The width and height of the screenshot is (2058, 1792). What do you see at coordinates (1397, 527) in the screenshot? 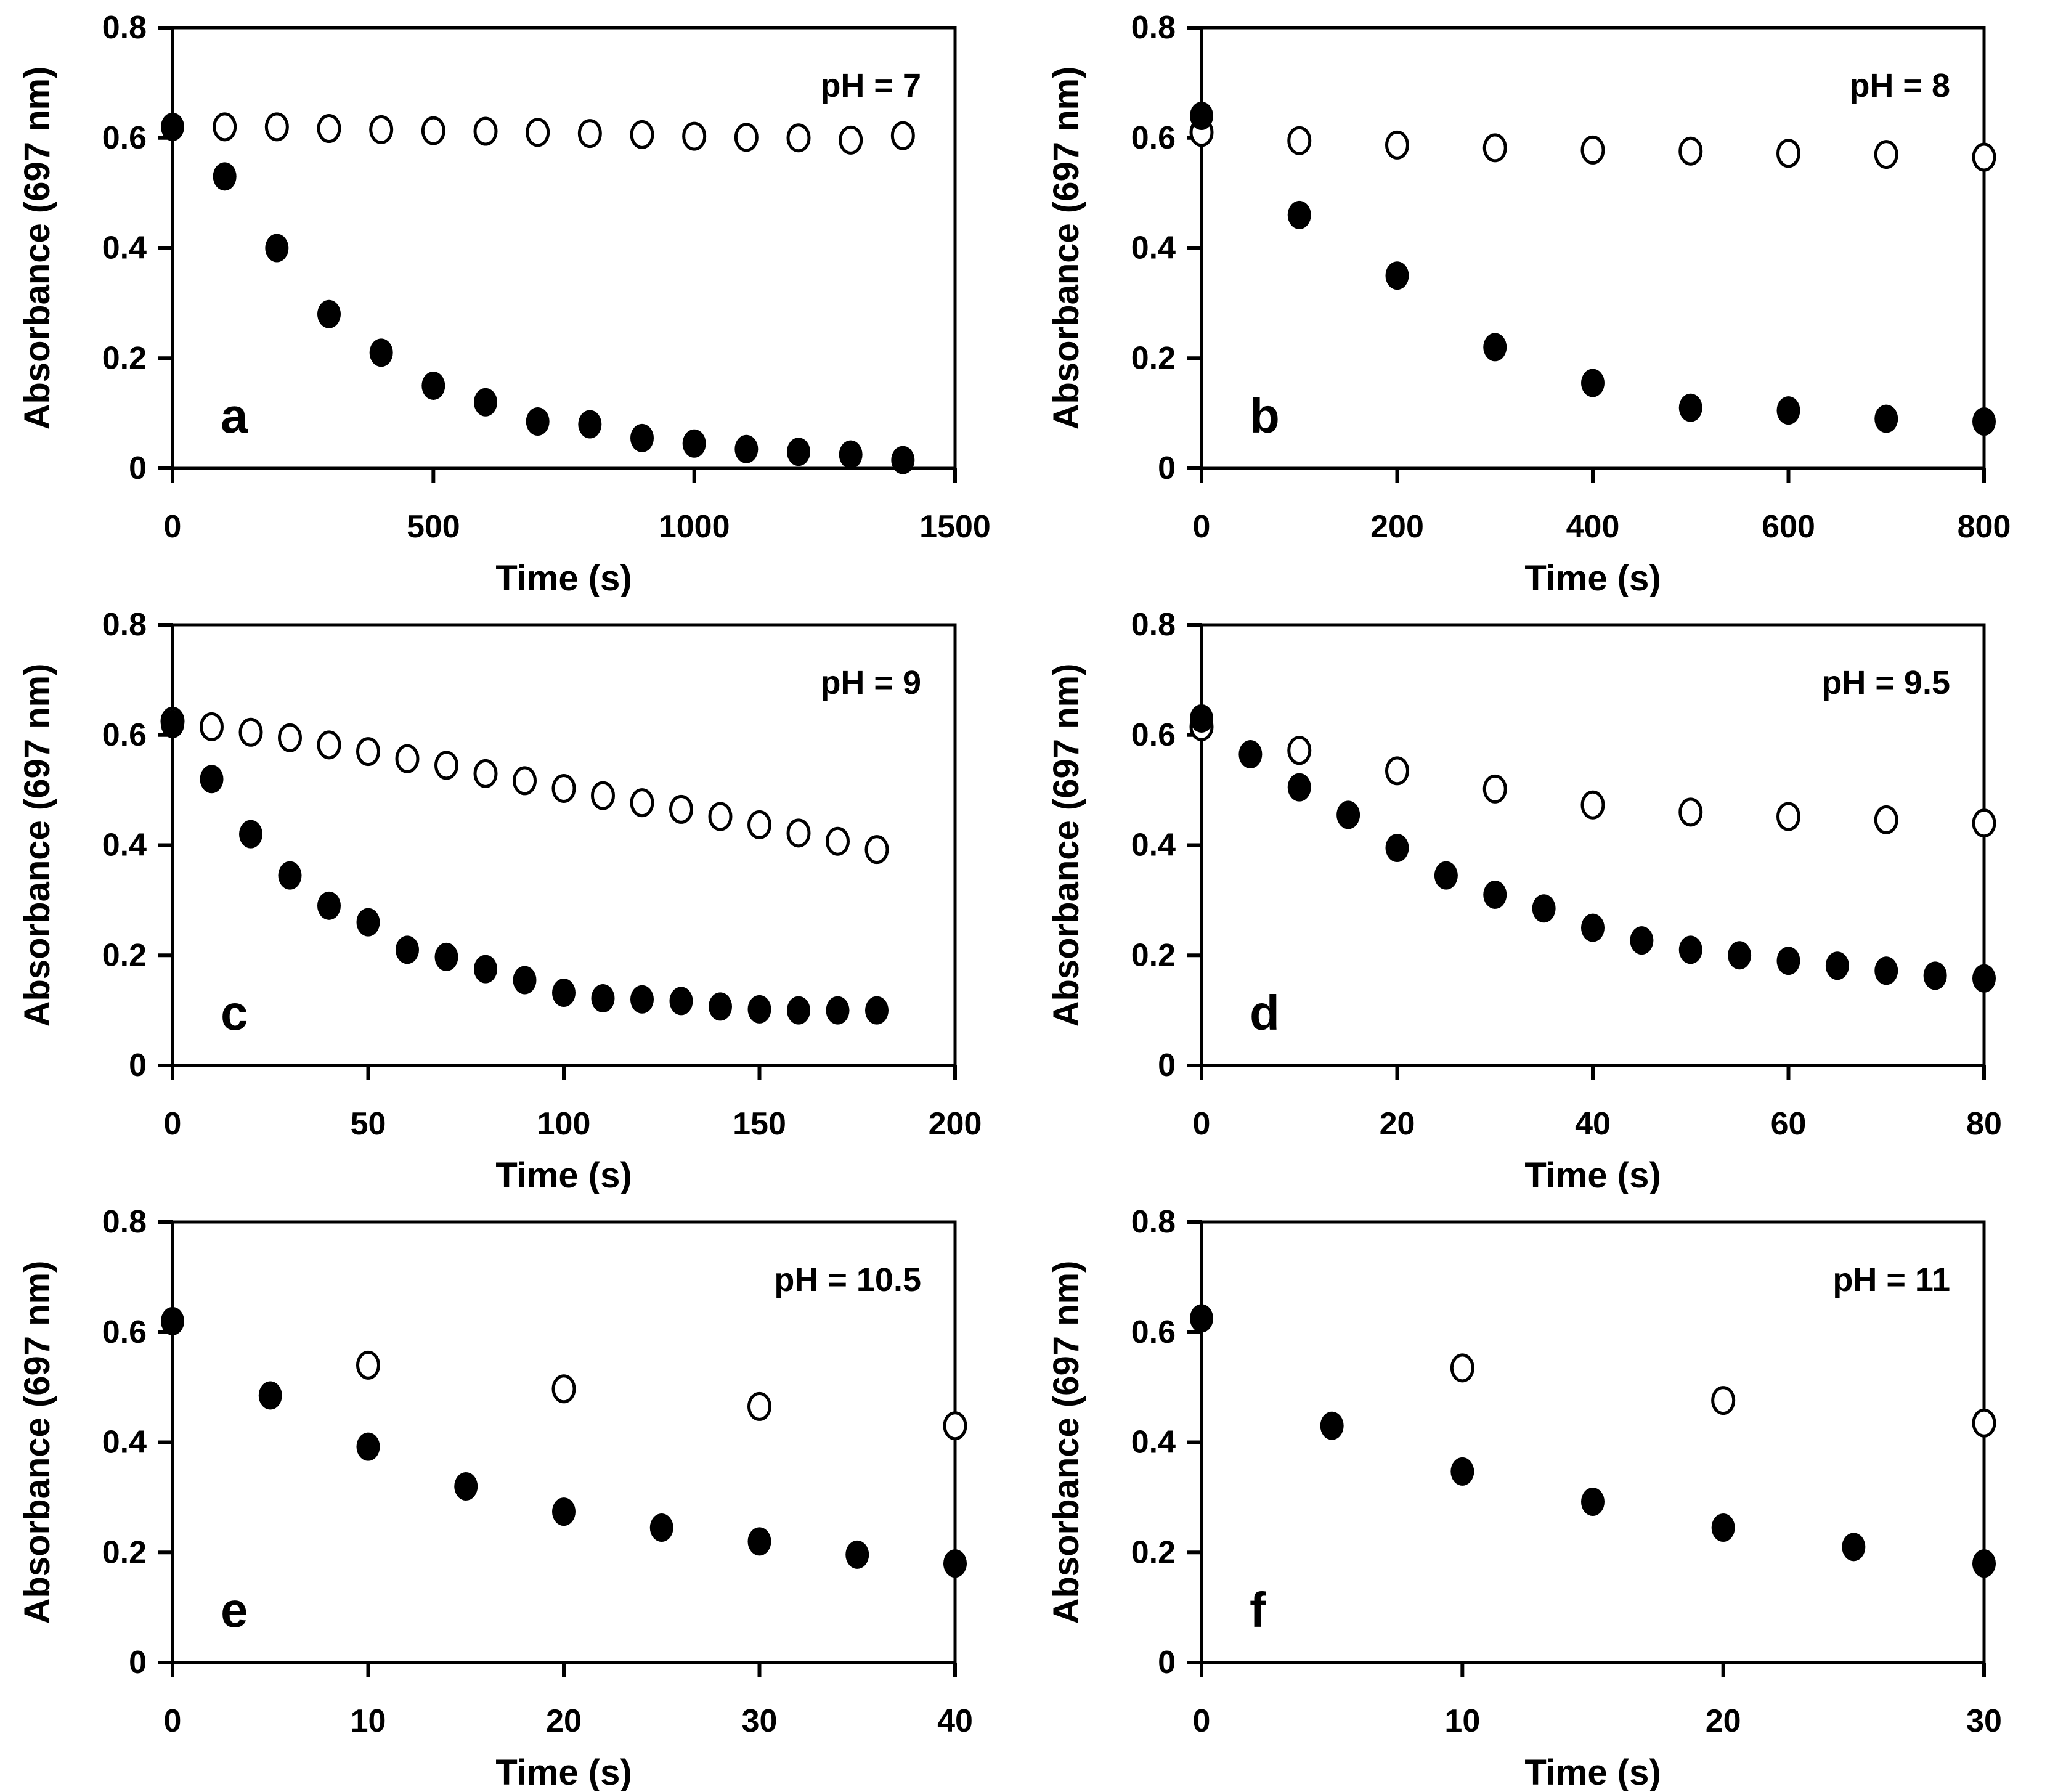
I see `x-tick-label: 200` at bounding box center [1397, 527].